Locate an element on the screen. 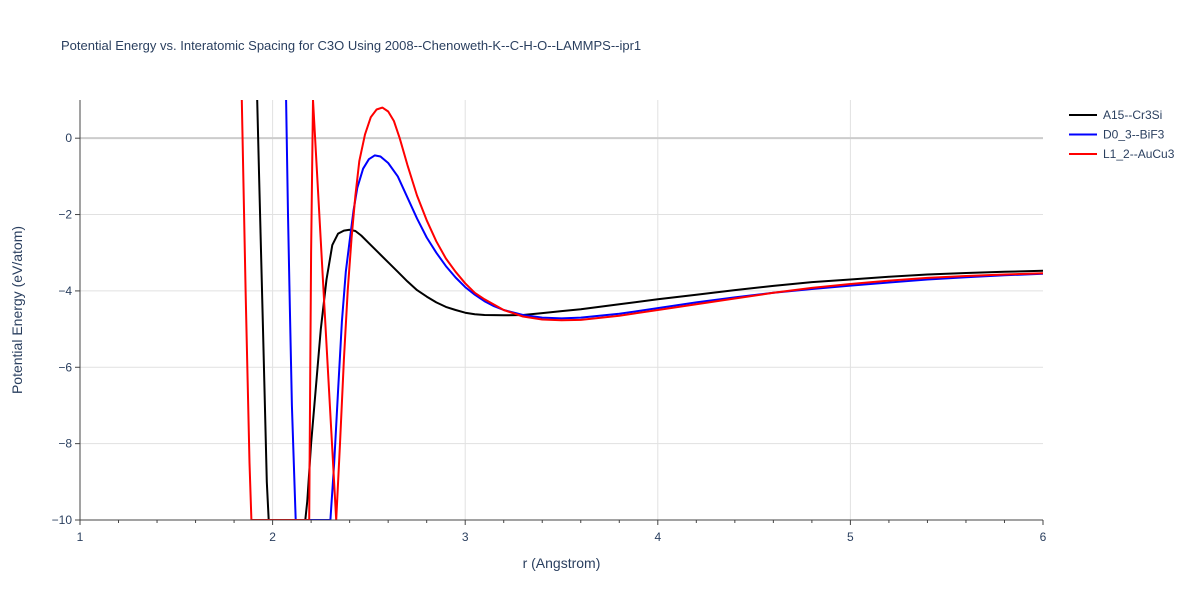 Image resolution: width=1200 pixels, height=600 pixels. y-tick-label: −4 is located at coordinates (65, 291).